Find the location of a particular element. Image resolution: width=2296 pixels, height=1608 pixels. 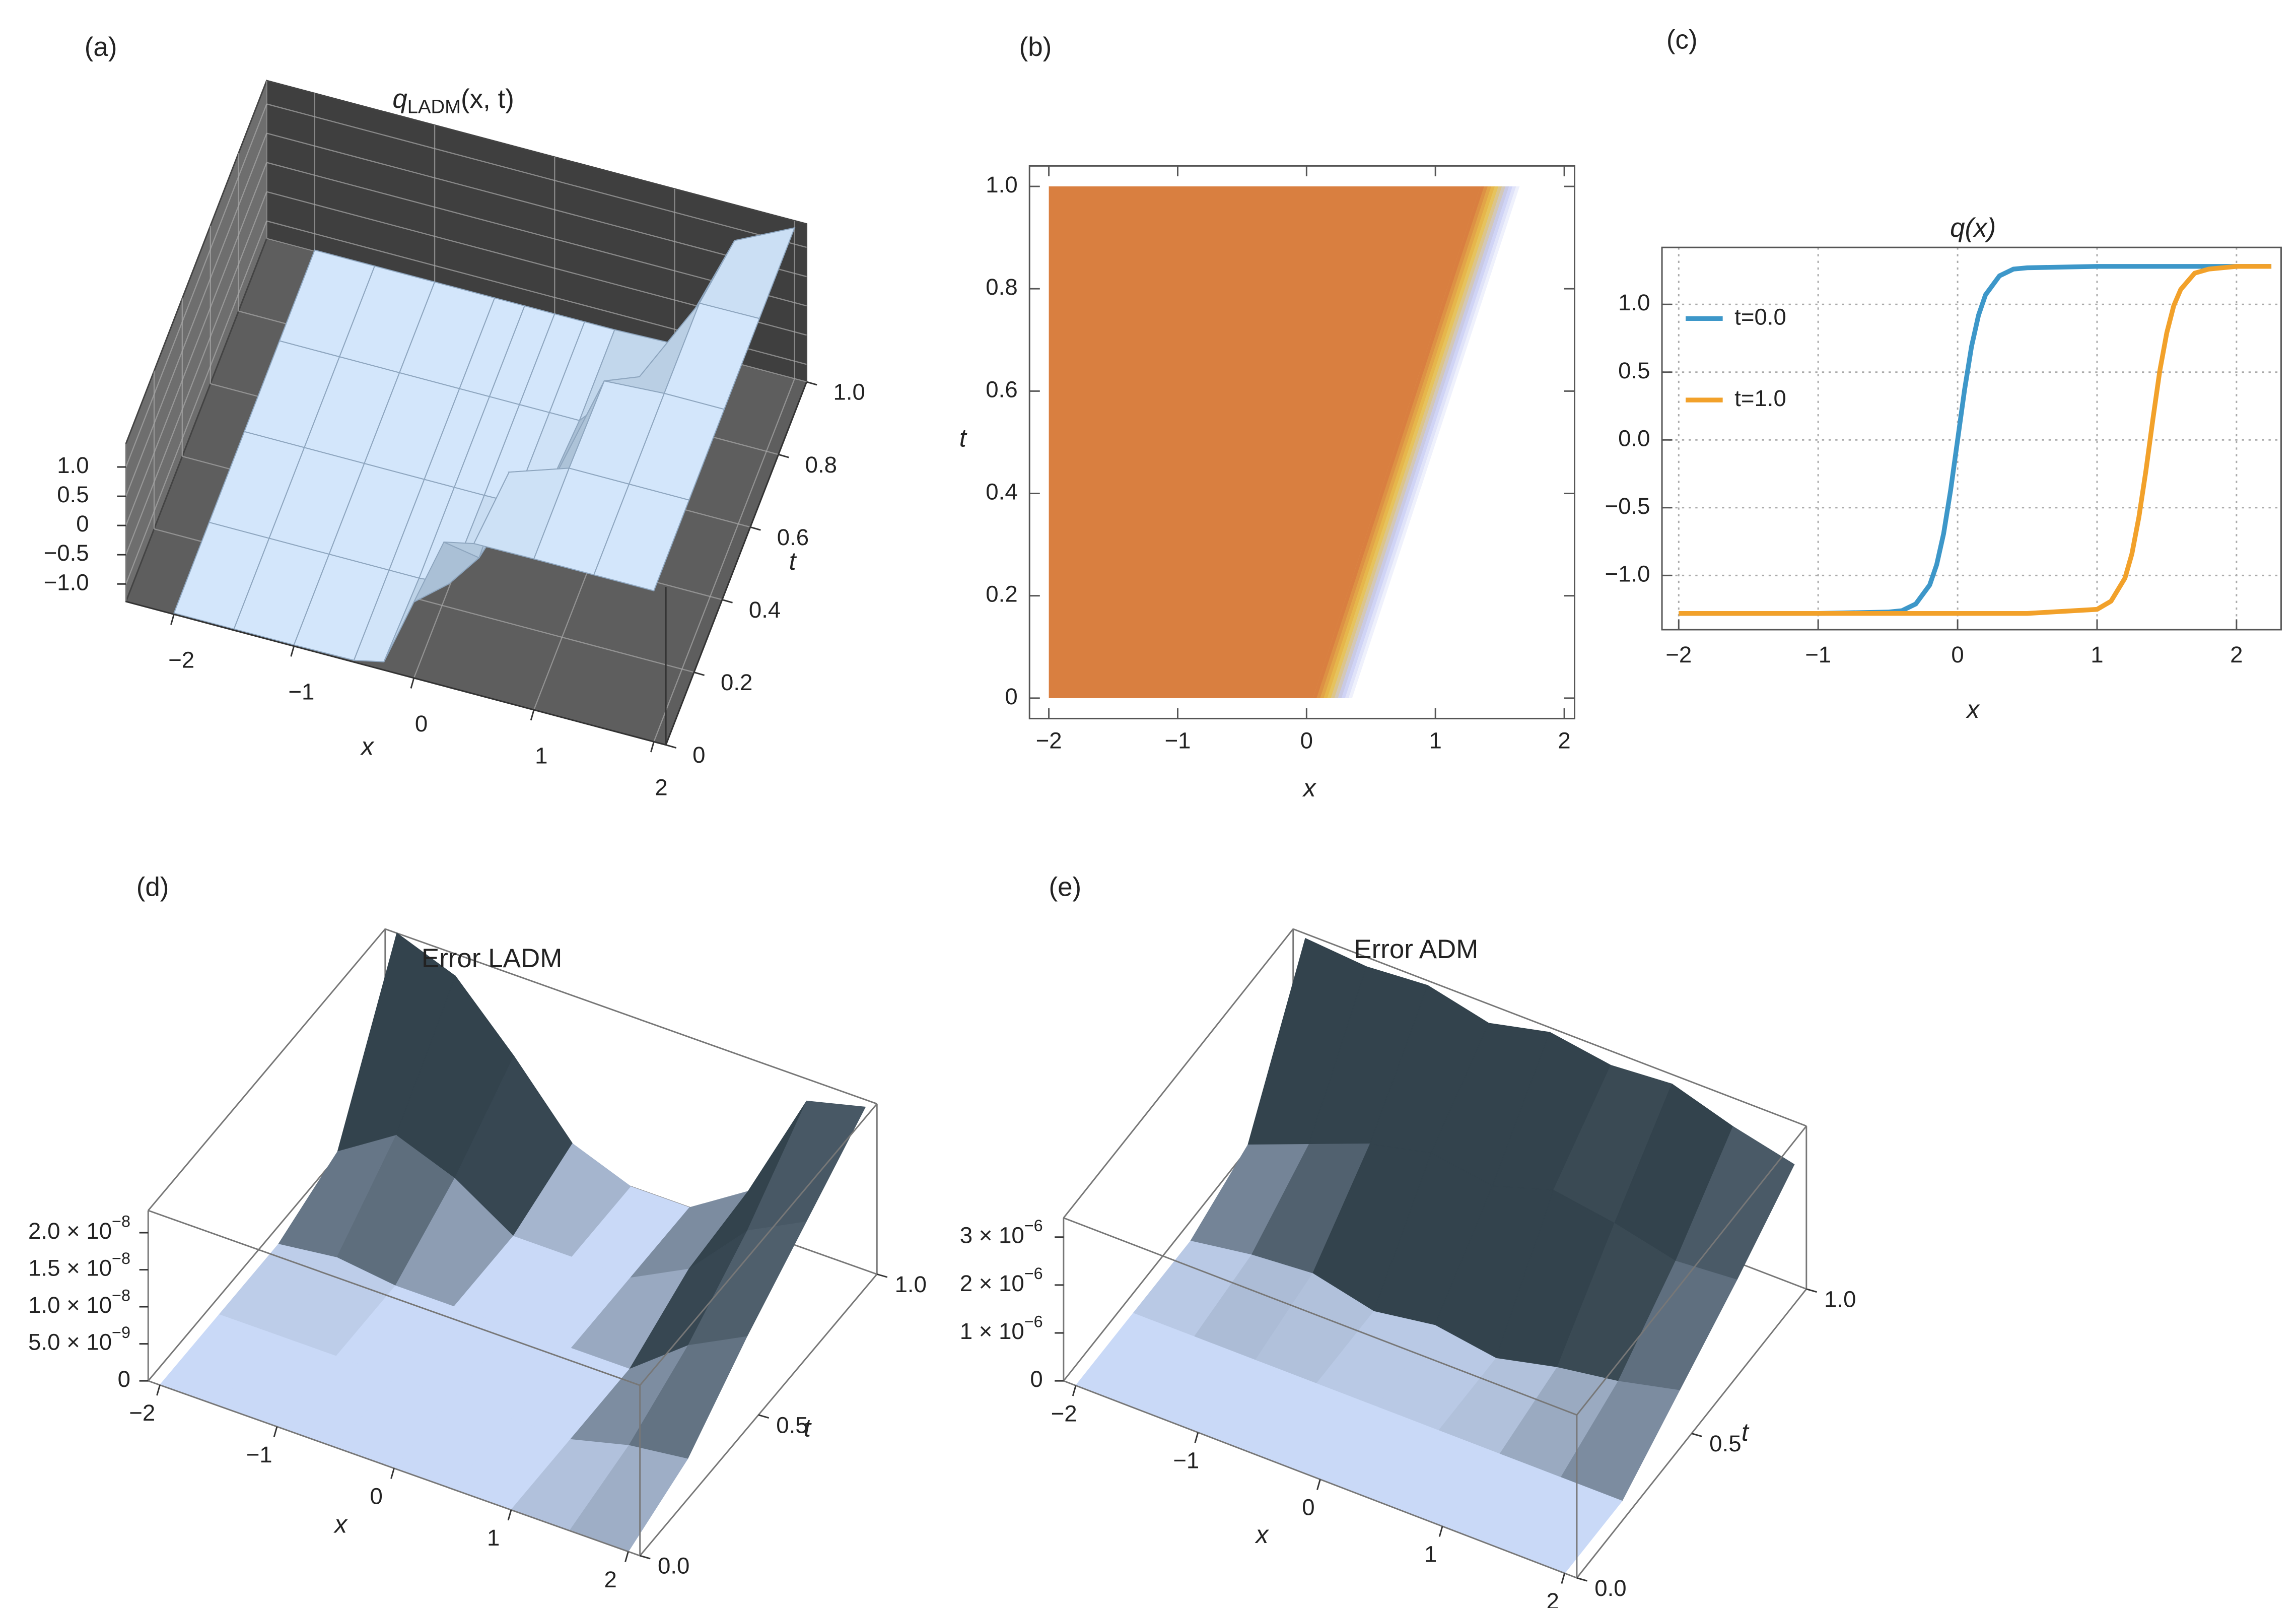

y-tick-label: 0.6 is located at coordinates (1001, 389).